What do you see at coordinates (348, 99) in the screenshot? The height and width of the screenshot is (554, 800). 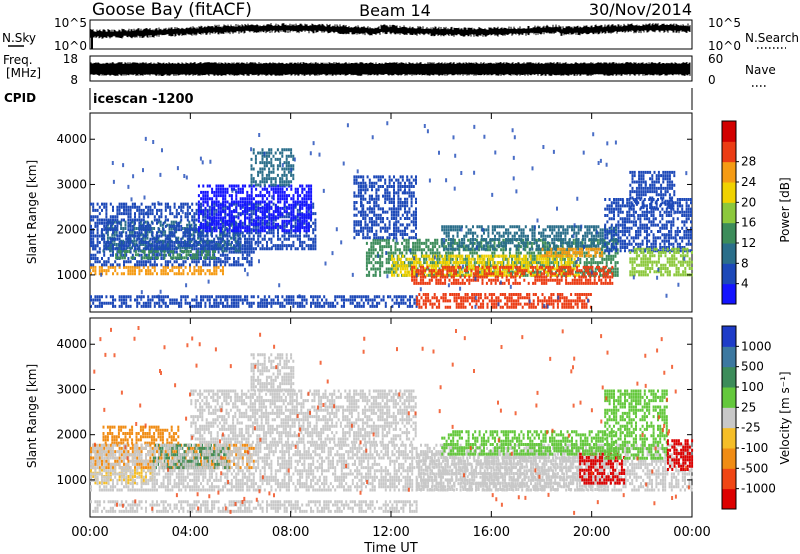 I see `cpid-panel: CPID icescan -1200` at bounding box center [348, 99].